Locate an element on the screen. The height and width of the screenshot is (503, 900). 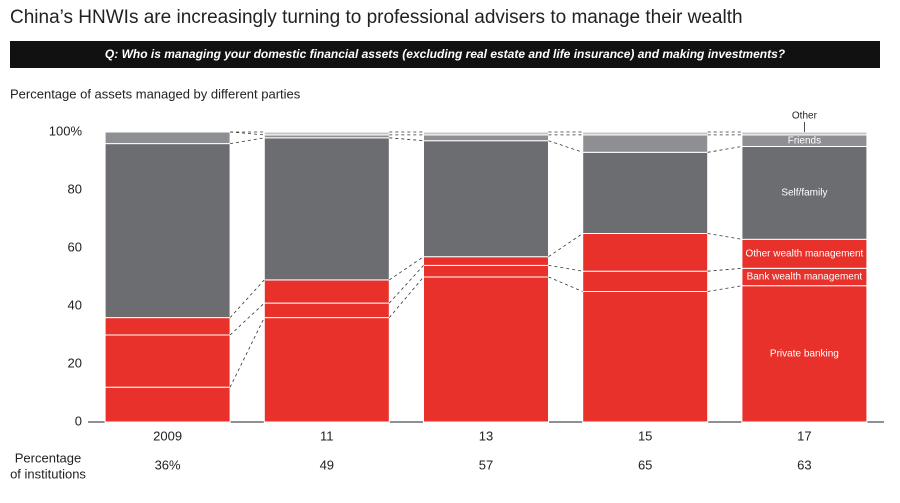
y-tick-label: 80 is located at coordinates (75, 188).